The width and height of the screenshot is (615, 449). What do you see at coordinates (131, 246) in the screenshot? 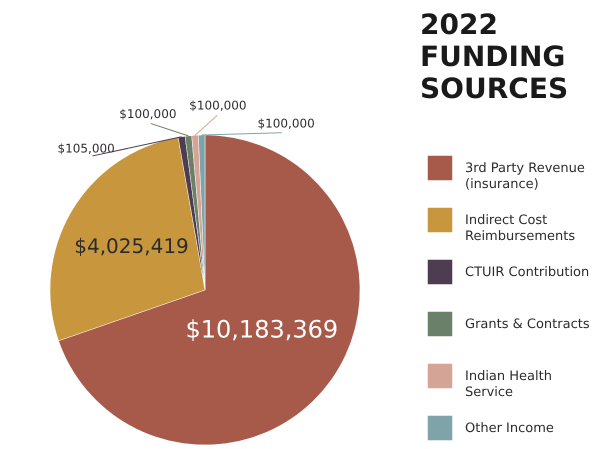
I see `data-label: $4,025,419` at bounding box center [131, 246].